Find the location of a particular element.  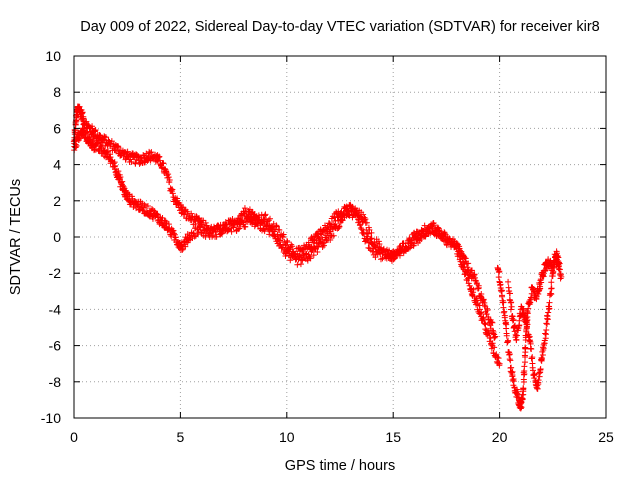

y-tick-label: 8 is located at coordinates (57, 92).